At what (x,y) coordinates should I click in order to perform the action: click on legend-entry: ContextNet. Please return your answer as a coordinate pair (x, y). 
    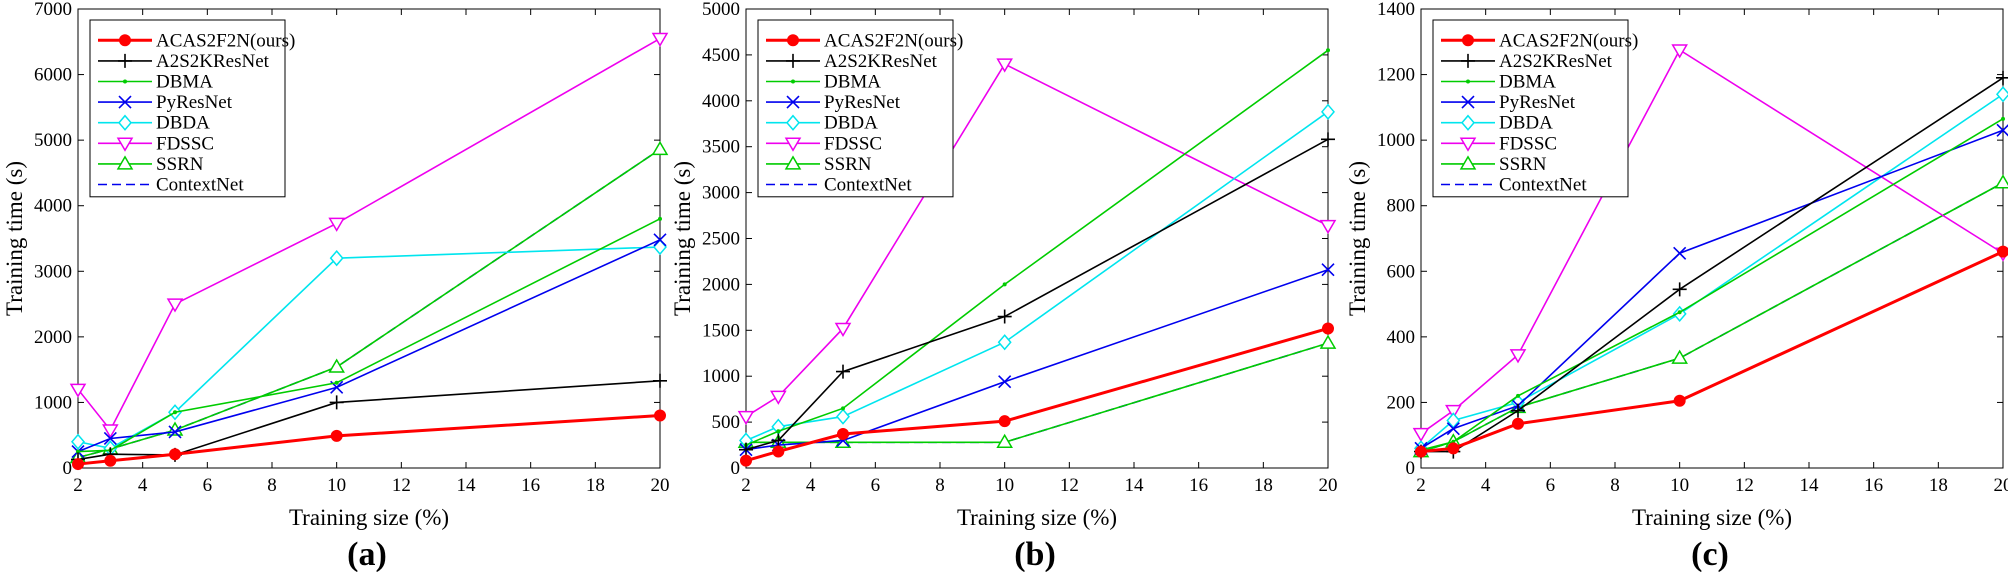
    Looking at the image, I should click on (839, 185).